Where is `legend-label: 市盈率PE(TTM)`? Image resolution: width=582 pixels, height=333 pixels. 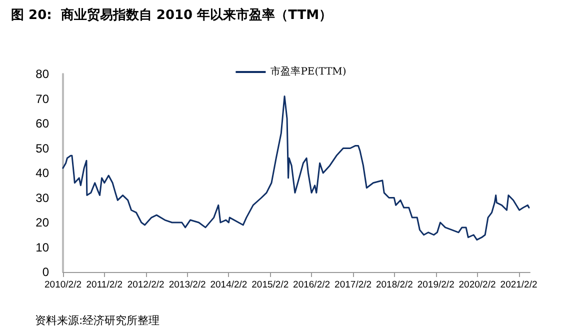 legend-label: 市盈率PE(TTM) is located at coordinates (308, 72).